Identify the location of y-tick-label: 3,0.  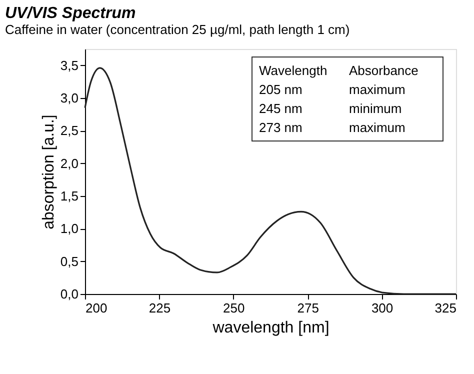
(69, 98).